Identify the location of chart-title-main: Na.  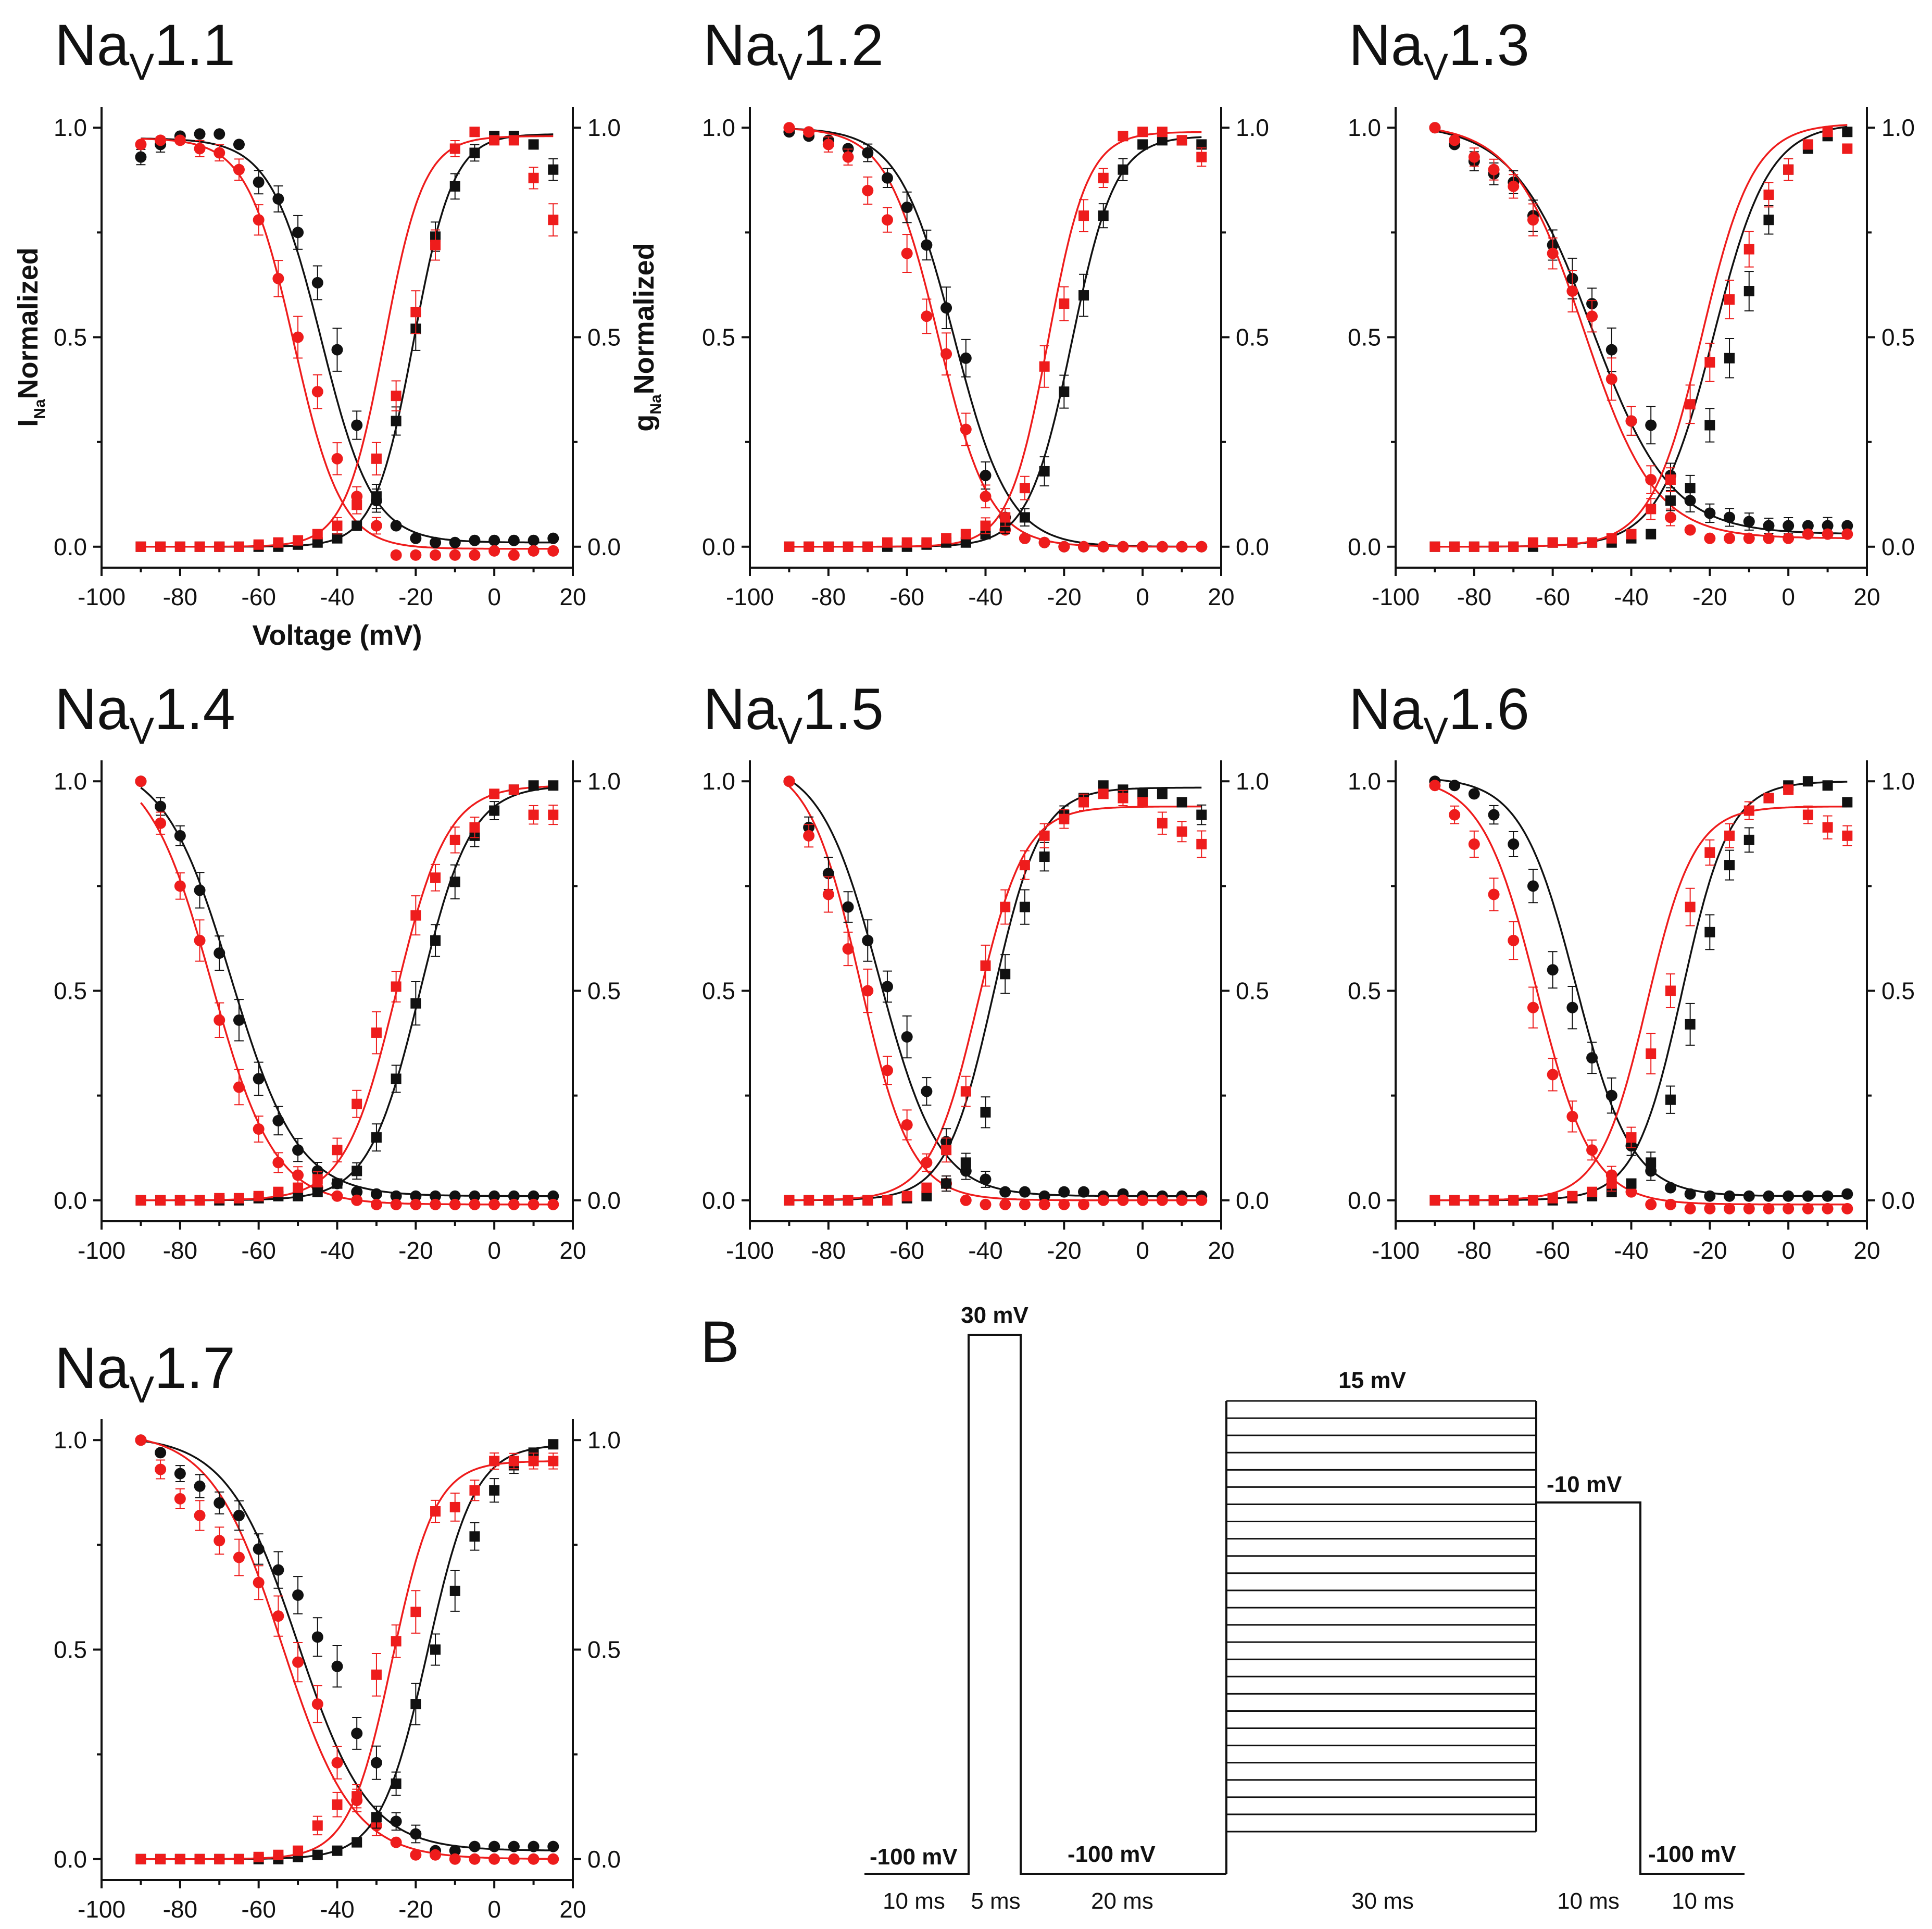
(92, 709).